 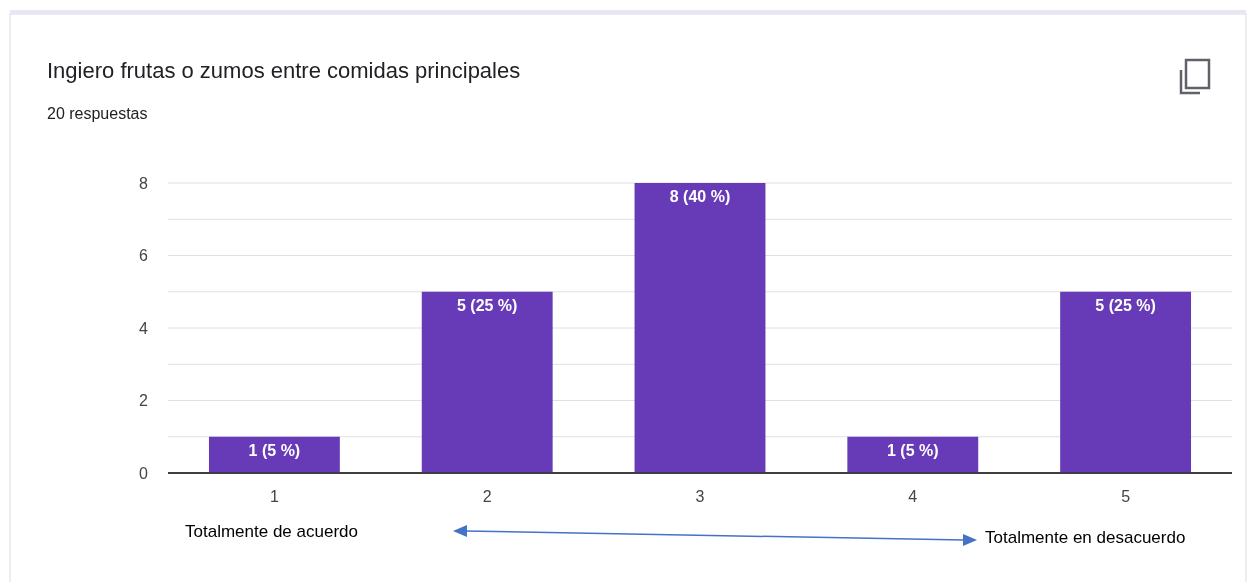 I want to click on y-tick-label: 6, so click(x=144, y=256).